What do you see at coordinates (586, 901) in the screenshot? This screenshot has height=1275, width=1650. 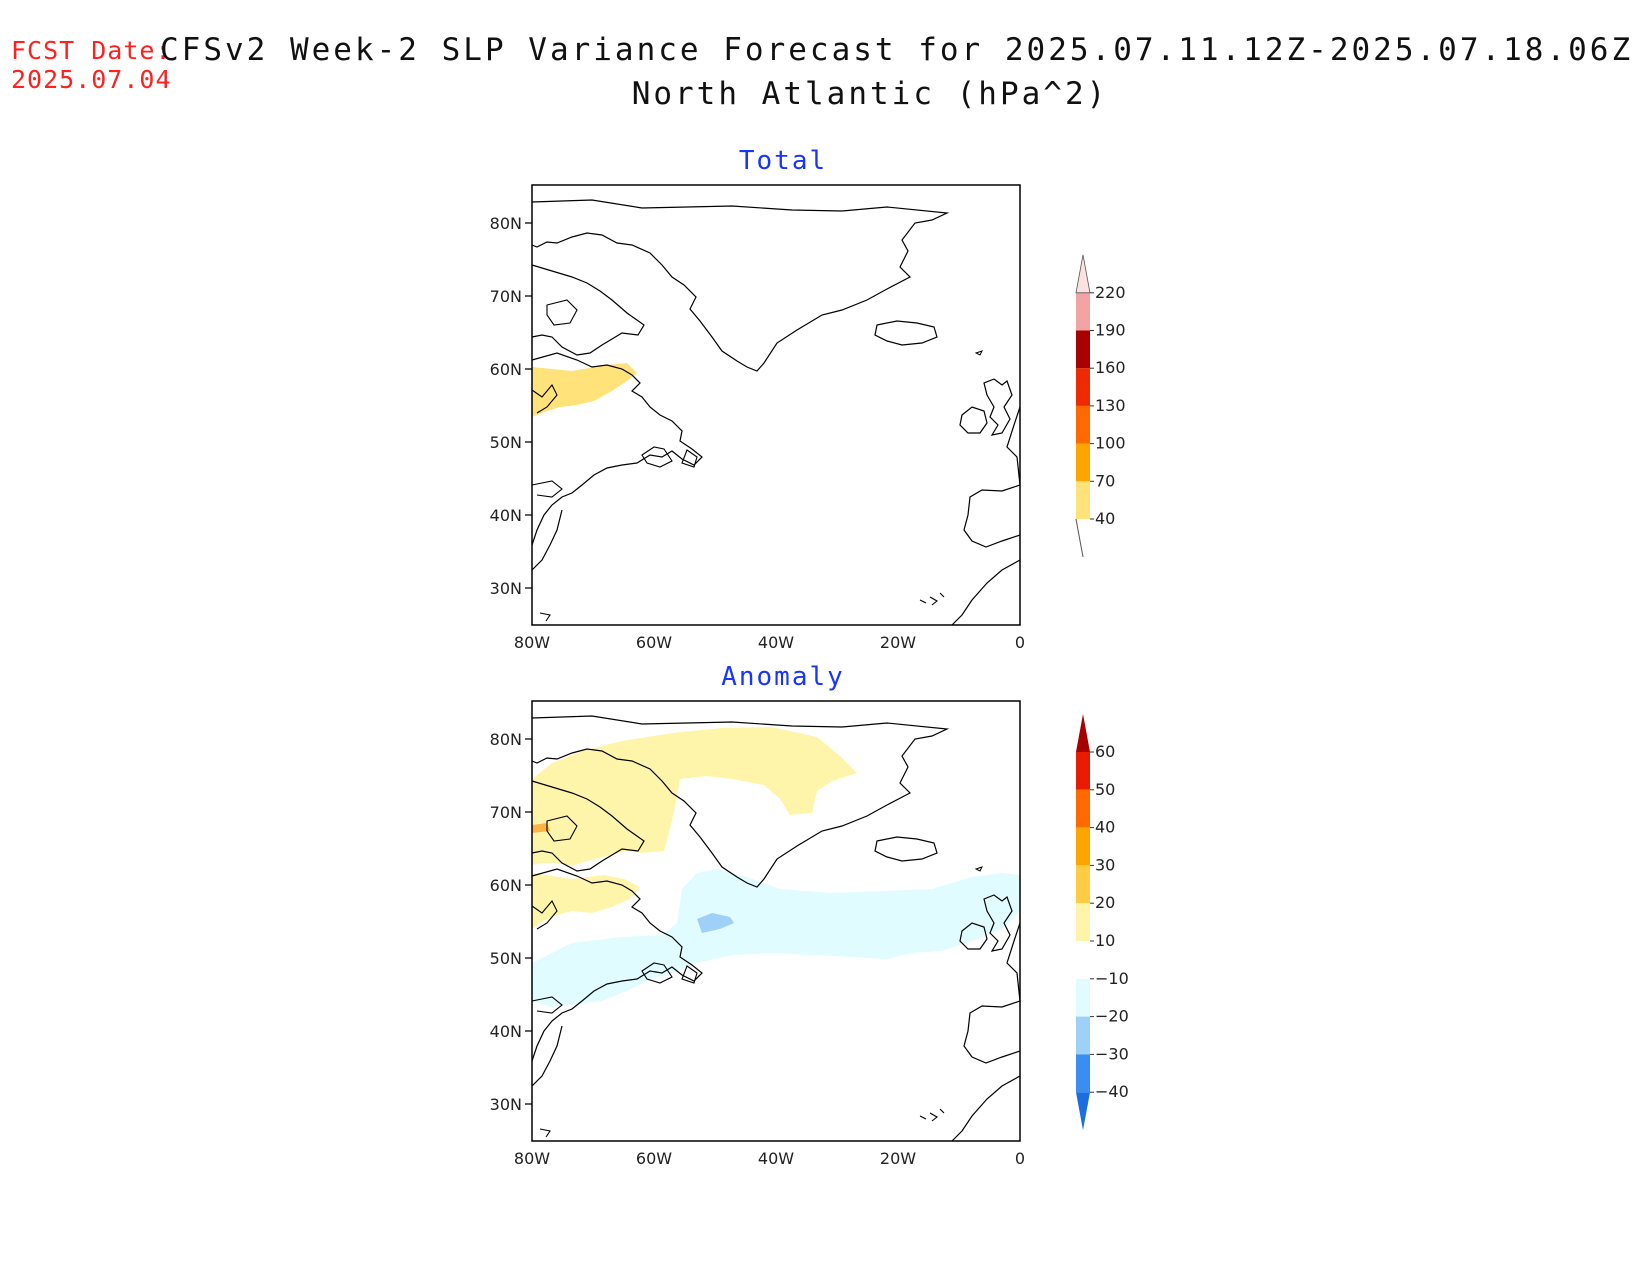 I see `anomaly-shade-10-20-labrador` at bounding box center [586, 901].